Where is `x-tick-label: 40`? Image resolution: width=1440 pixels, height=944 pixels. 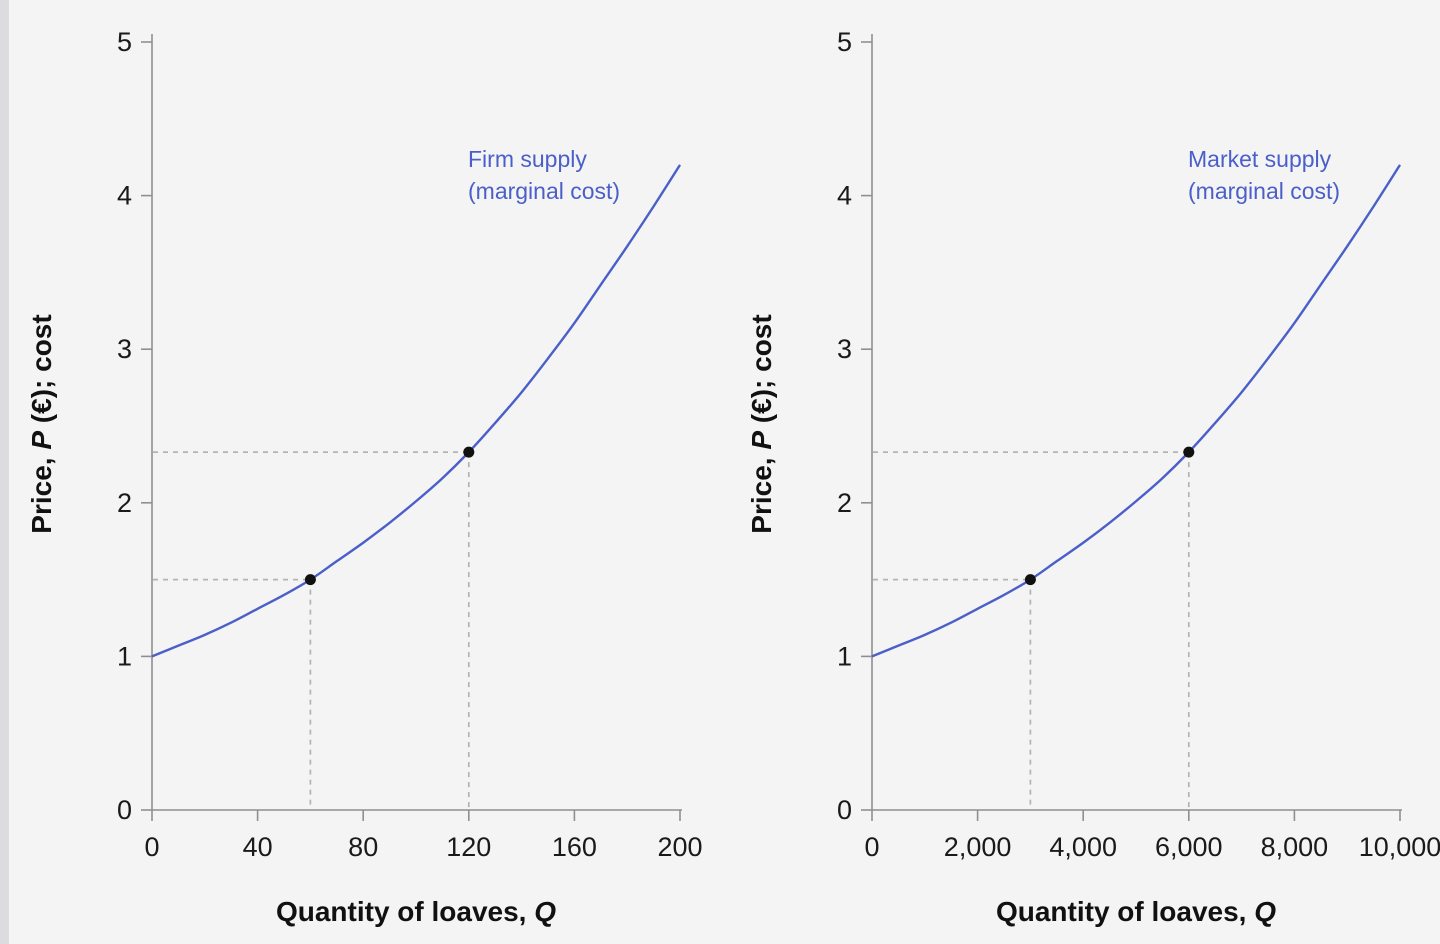
x-tick-label: 40 is located at coordinates (258, 847).